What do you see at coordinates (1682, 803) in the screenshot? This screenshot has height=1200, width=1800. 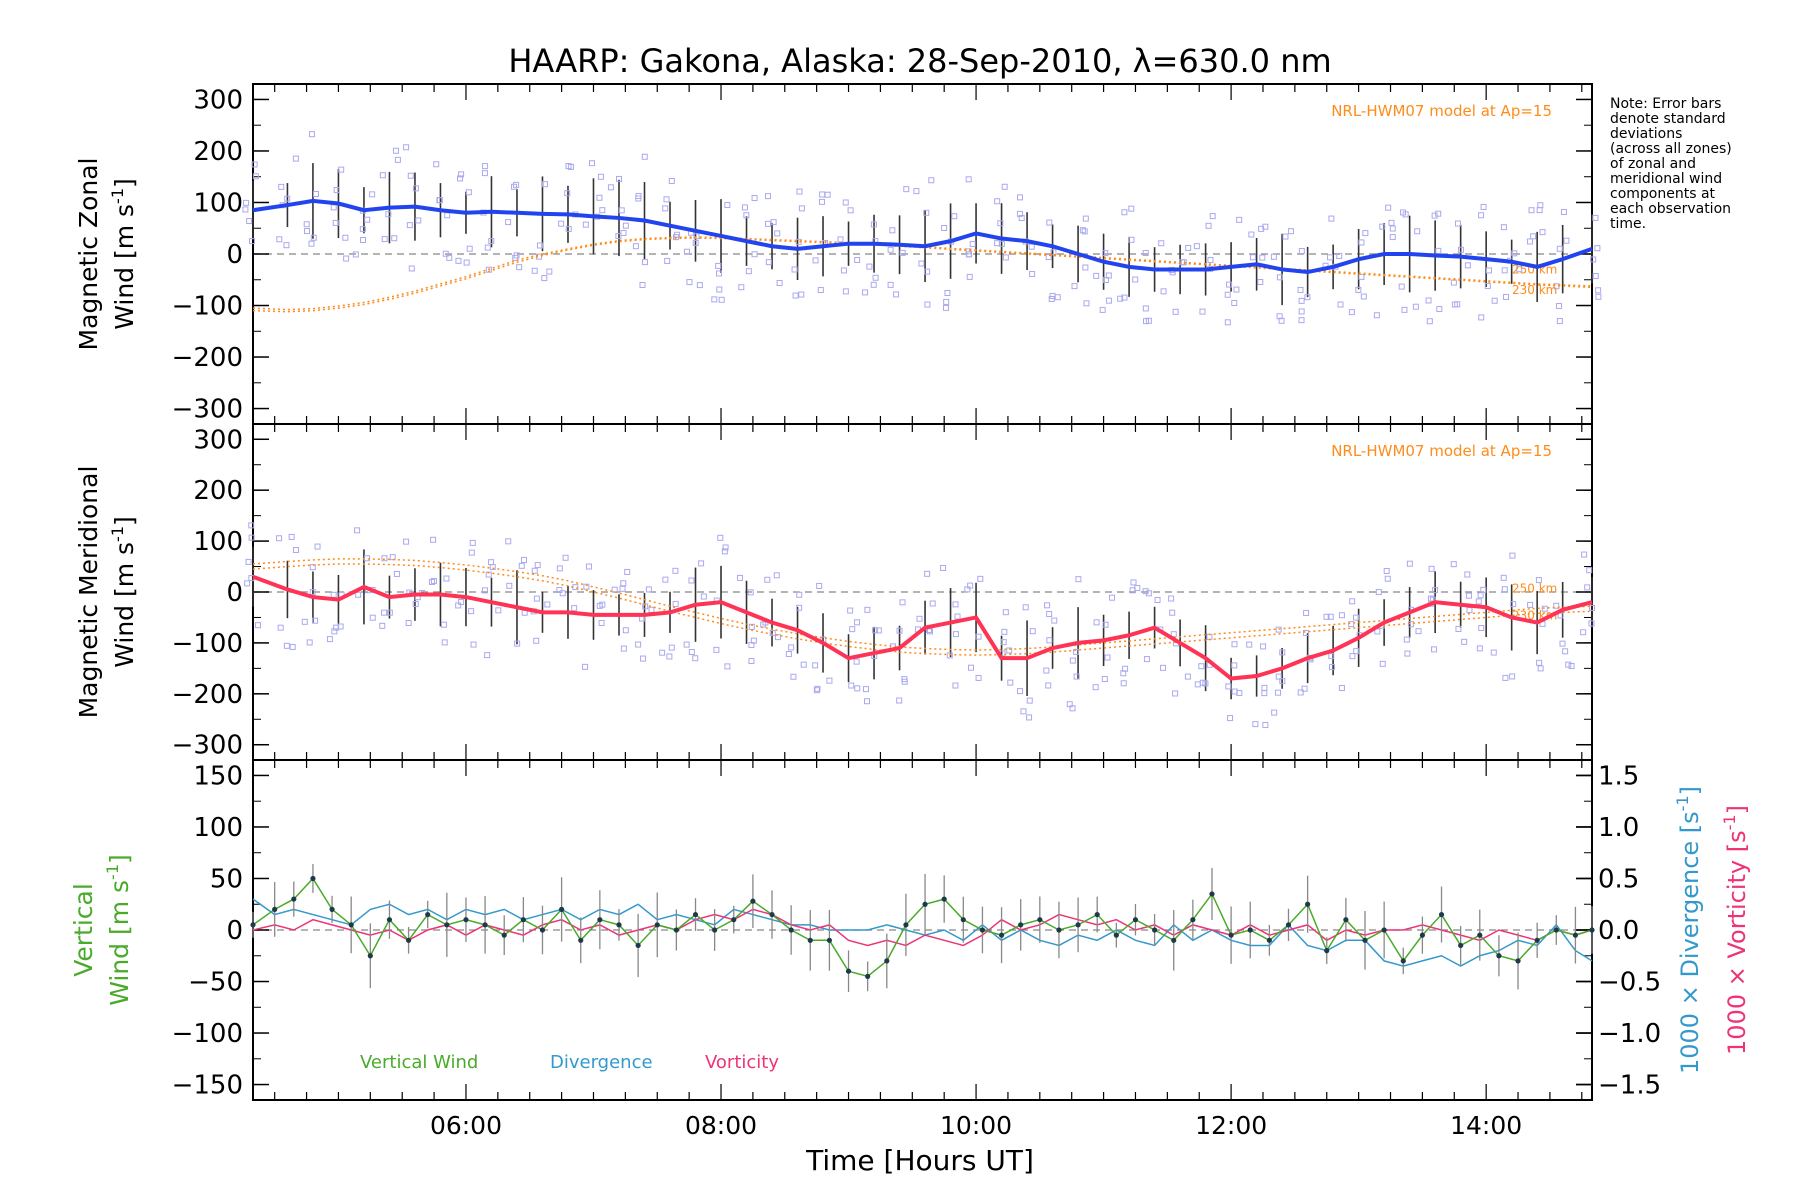 I see `y2-axis-label-sup: -1` at bounding box center [1682, 803].